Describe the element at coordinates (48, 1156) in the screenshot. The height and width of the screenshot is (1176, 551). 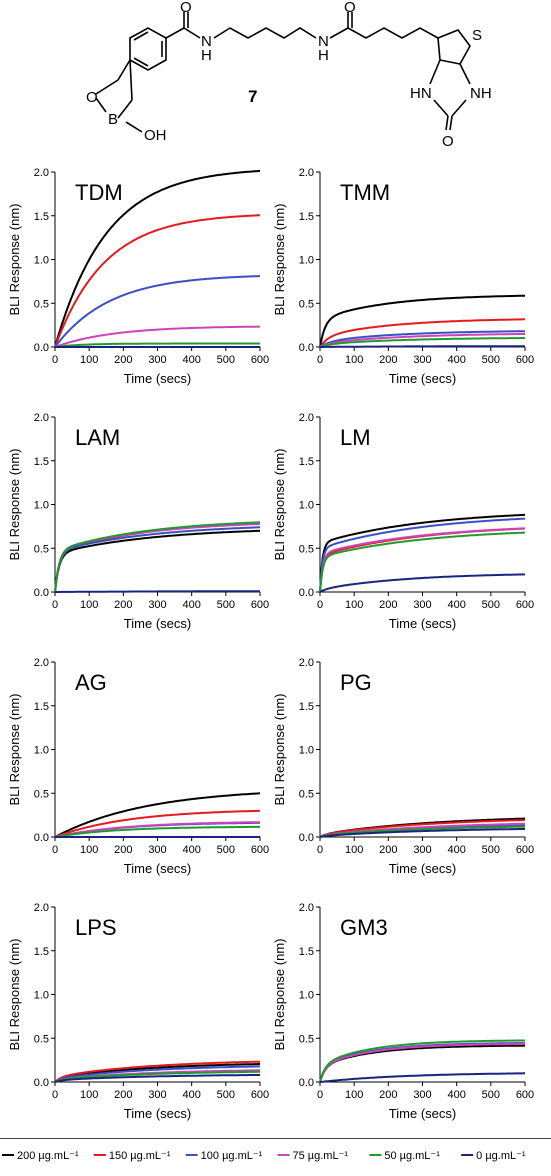
I see `legend-label: 200 µg.mL⁻¹` at that location.